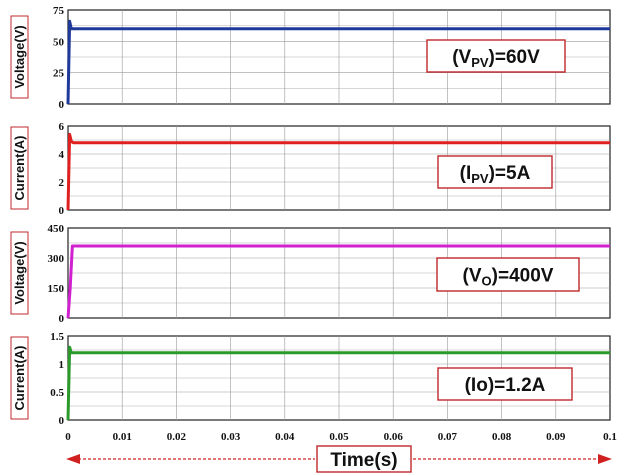 This screenshot has width=622, height=475. I want to click on x-tick-label: 0.06, so click(394, 437).